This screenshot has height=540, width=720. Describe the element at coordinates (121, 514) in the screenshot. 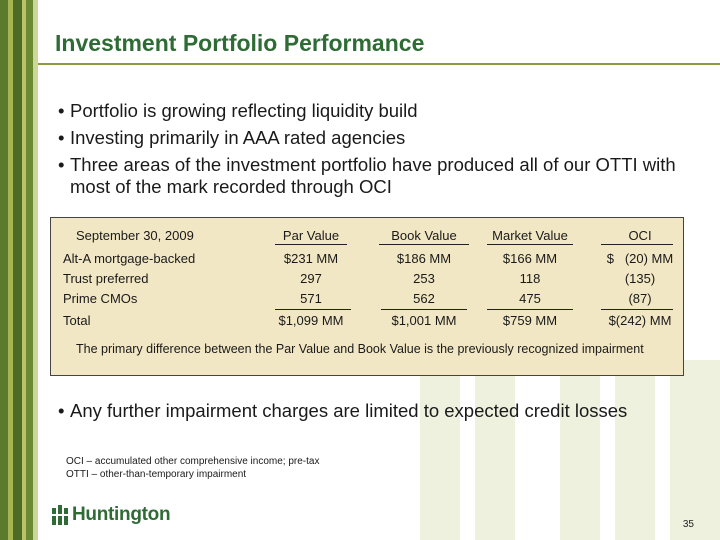

I see `logo-text: Huntington` at that location.